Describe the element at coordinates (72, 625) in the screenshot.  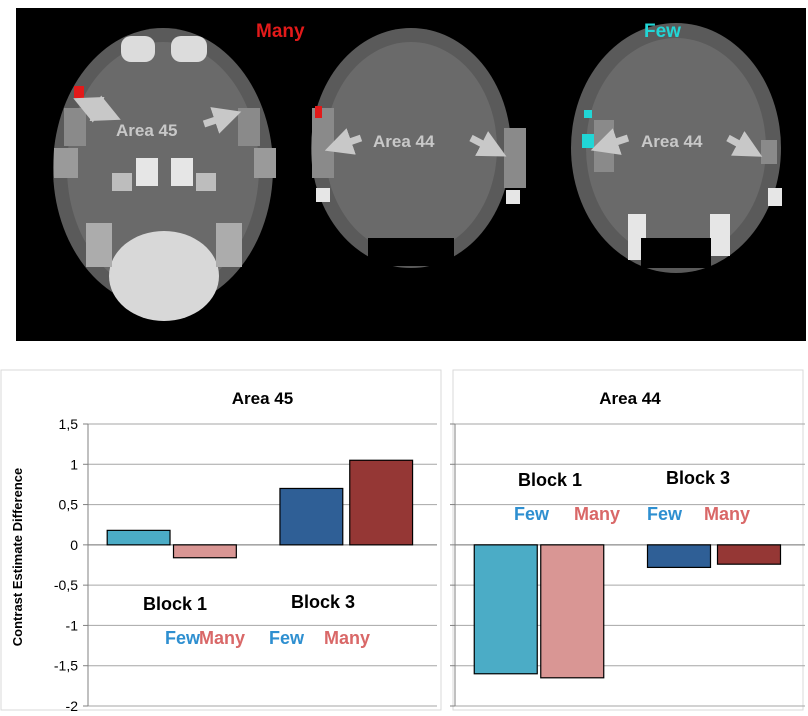
I see `y-tick-label: -1` at that location.